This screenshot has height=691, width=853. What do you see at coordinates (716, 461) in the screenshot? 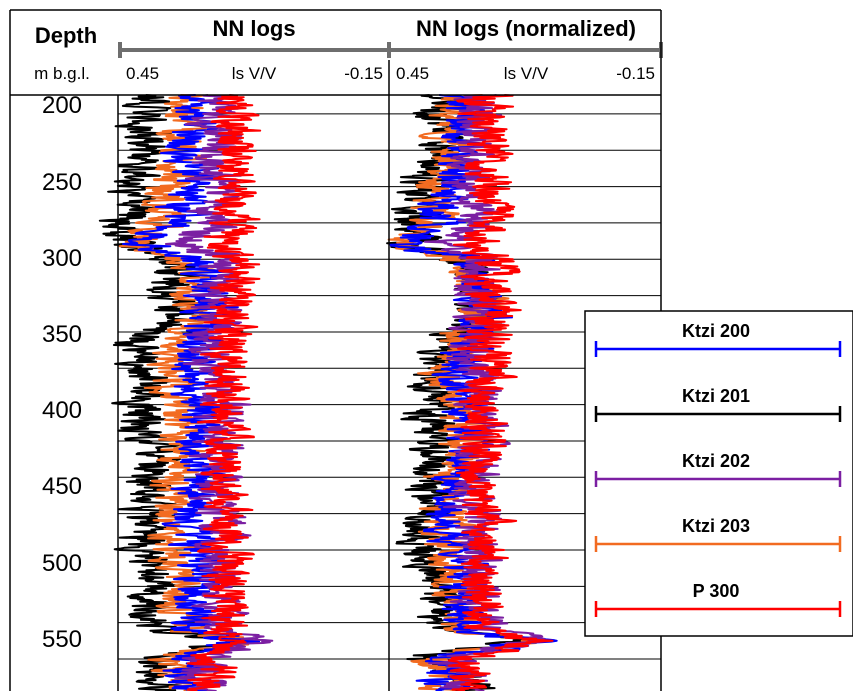
I see `legend-label: Ktzi 202` at bounding box center [716, 461].